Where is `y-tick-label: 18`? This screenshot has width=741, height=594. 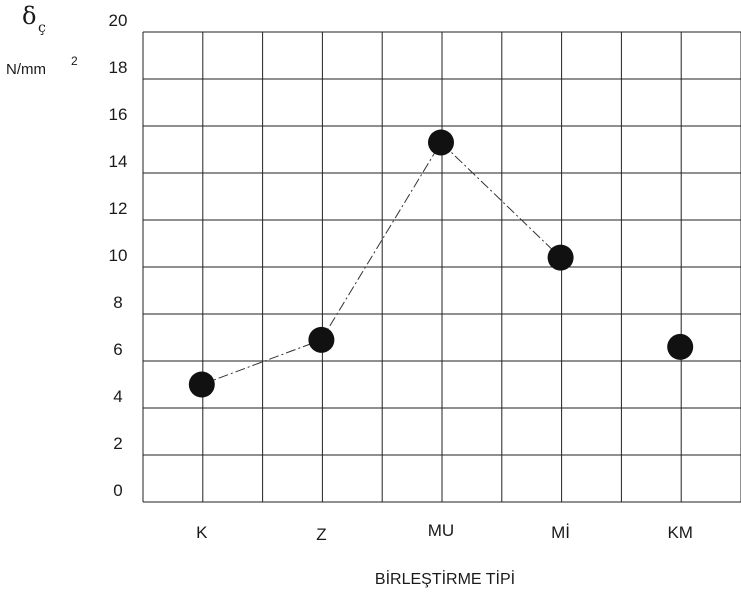
y-tick-label: 18 is located at coordinates (118, 67).